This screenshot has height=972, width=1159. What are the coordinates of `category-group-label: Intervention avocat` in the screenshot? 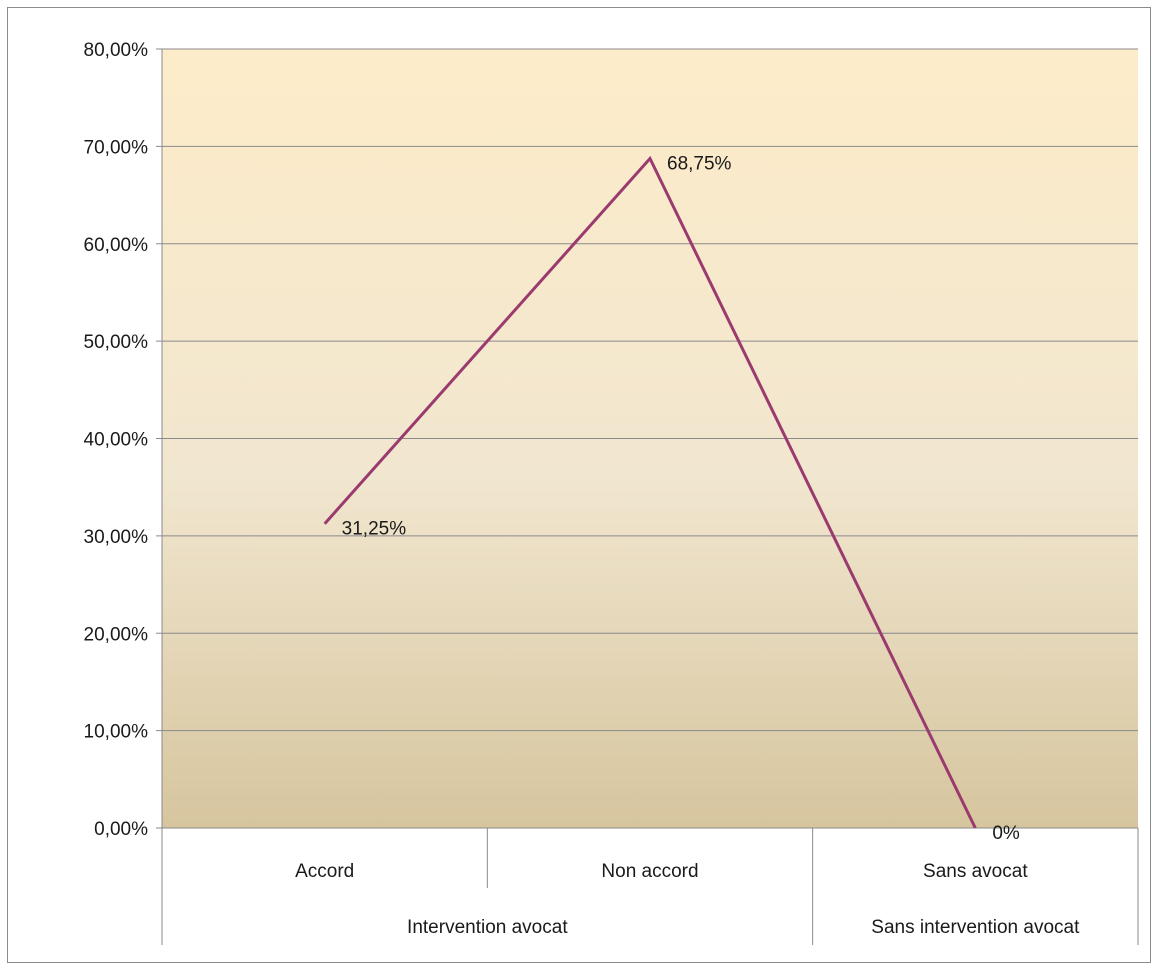 It's located at (487, 927).